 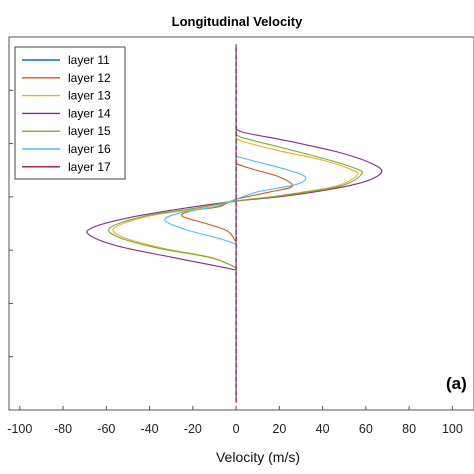 What do you see at coordinates (236, 429) in the screenshot?
I see `x-tick-label: 0` at bounding box center [236, 429].